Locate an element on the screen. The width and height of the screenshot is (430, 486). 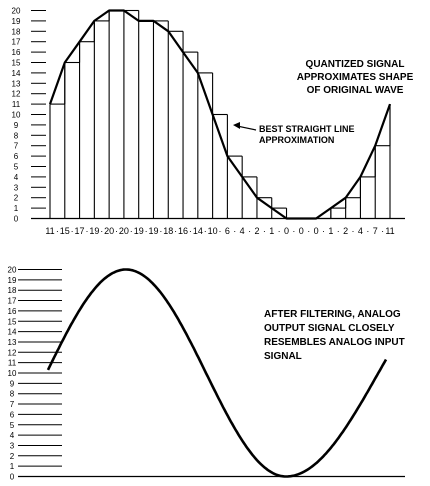
sample-value-label: 18 is located at coordinates (168, 231).